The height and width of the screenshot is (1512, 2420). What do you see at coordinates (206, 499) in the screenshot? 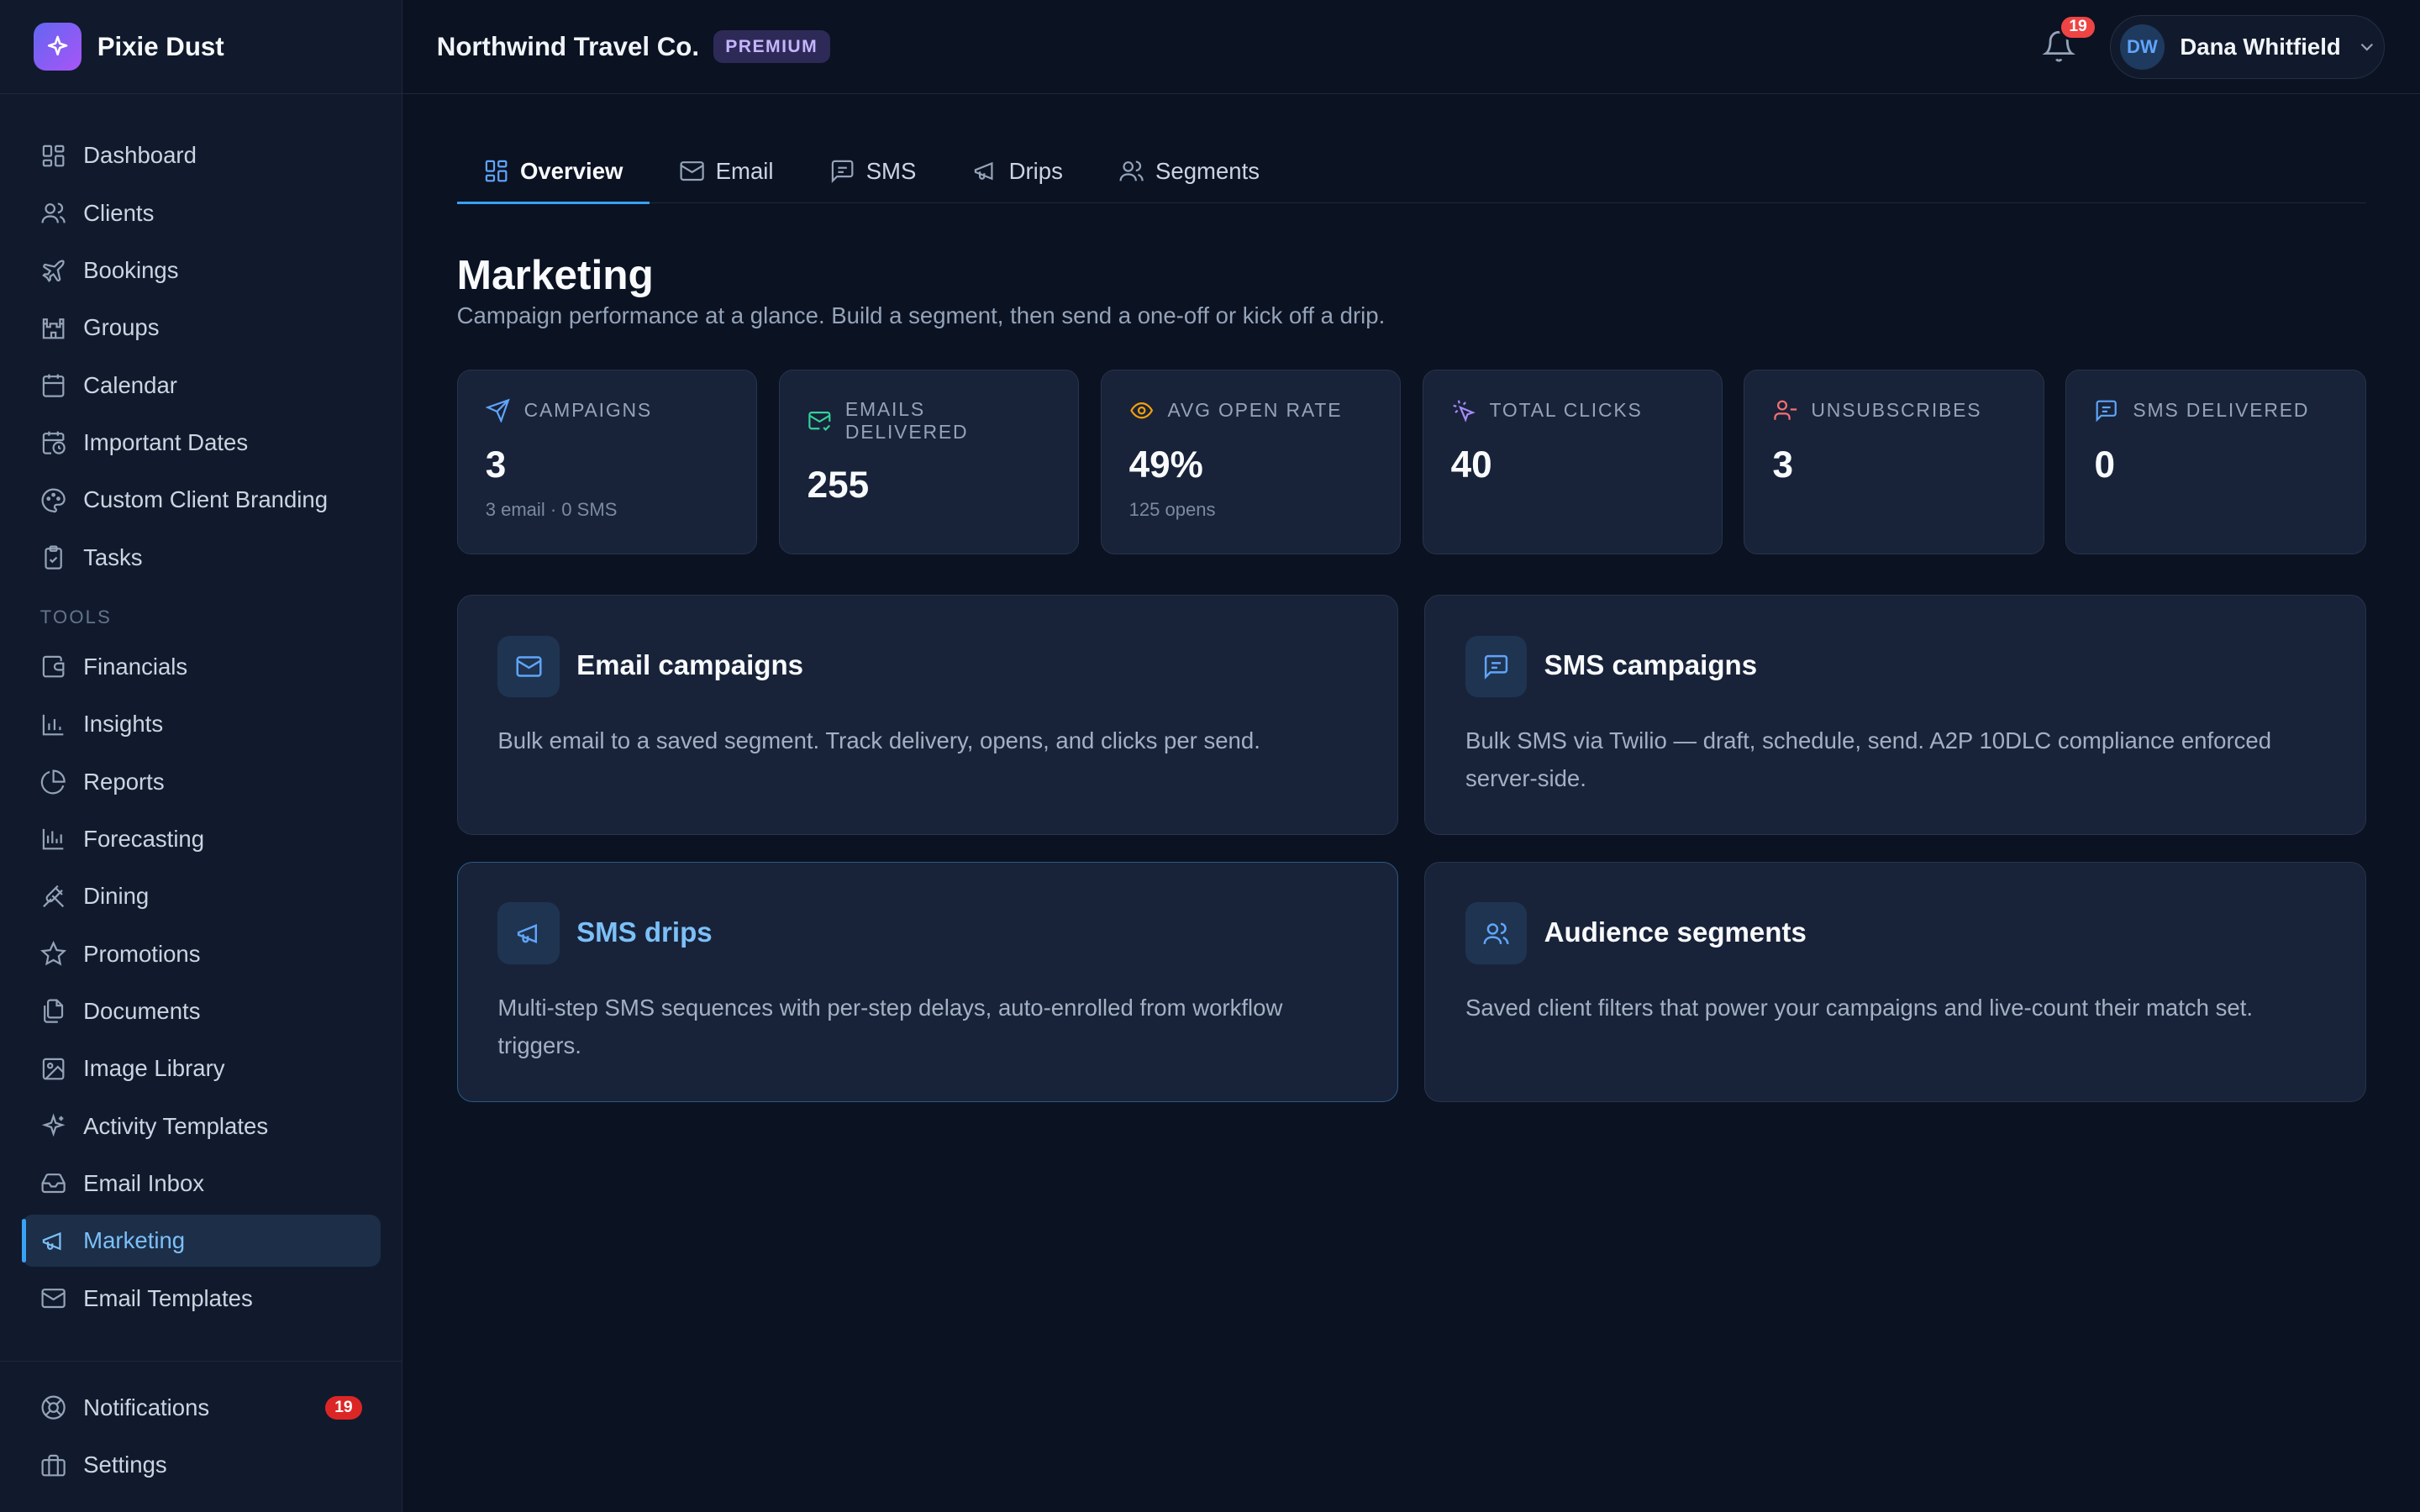
I see `sidebar-item-label: Custom Client Branding` at bounding box center [206, 499].